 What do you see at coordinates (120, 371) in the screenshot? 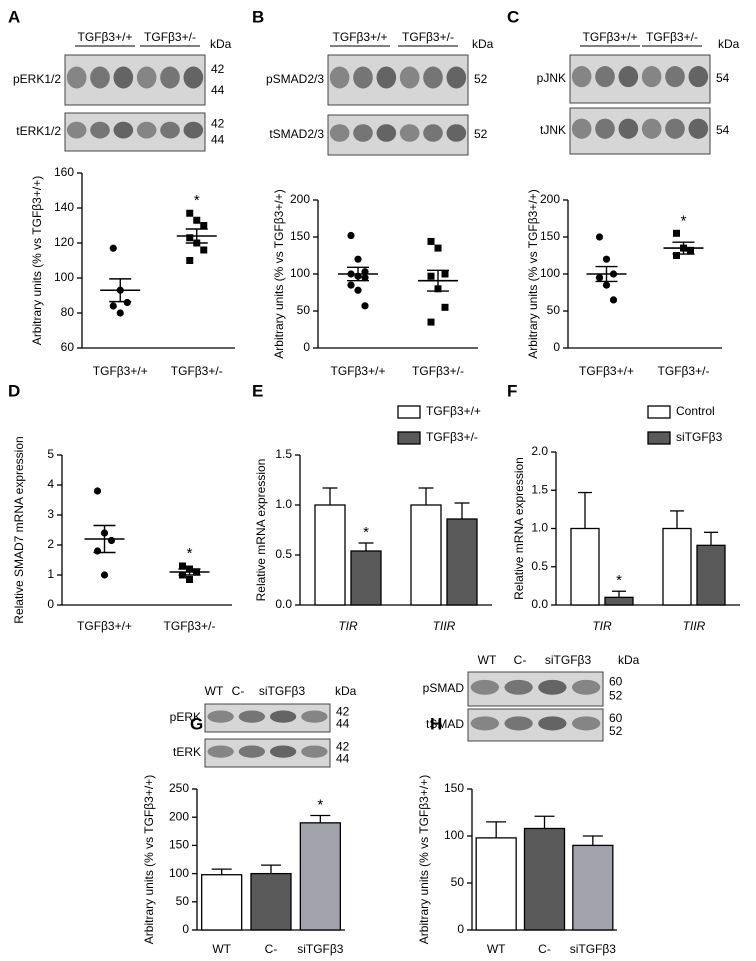
I see `x-tick-label: TGFβ3+/+` at bounding box center [120, 371].